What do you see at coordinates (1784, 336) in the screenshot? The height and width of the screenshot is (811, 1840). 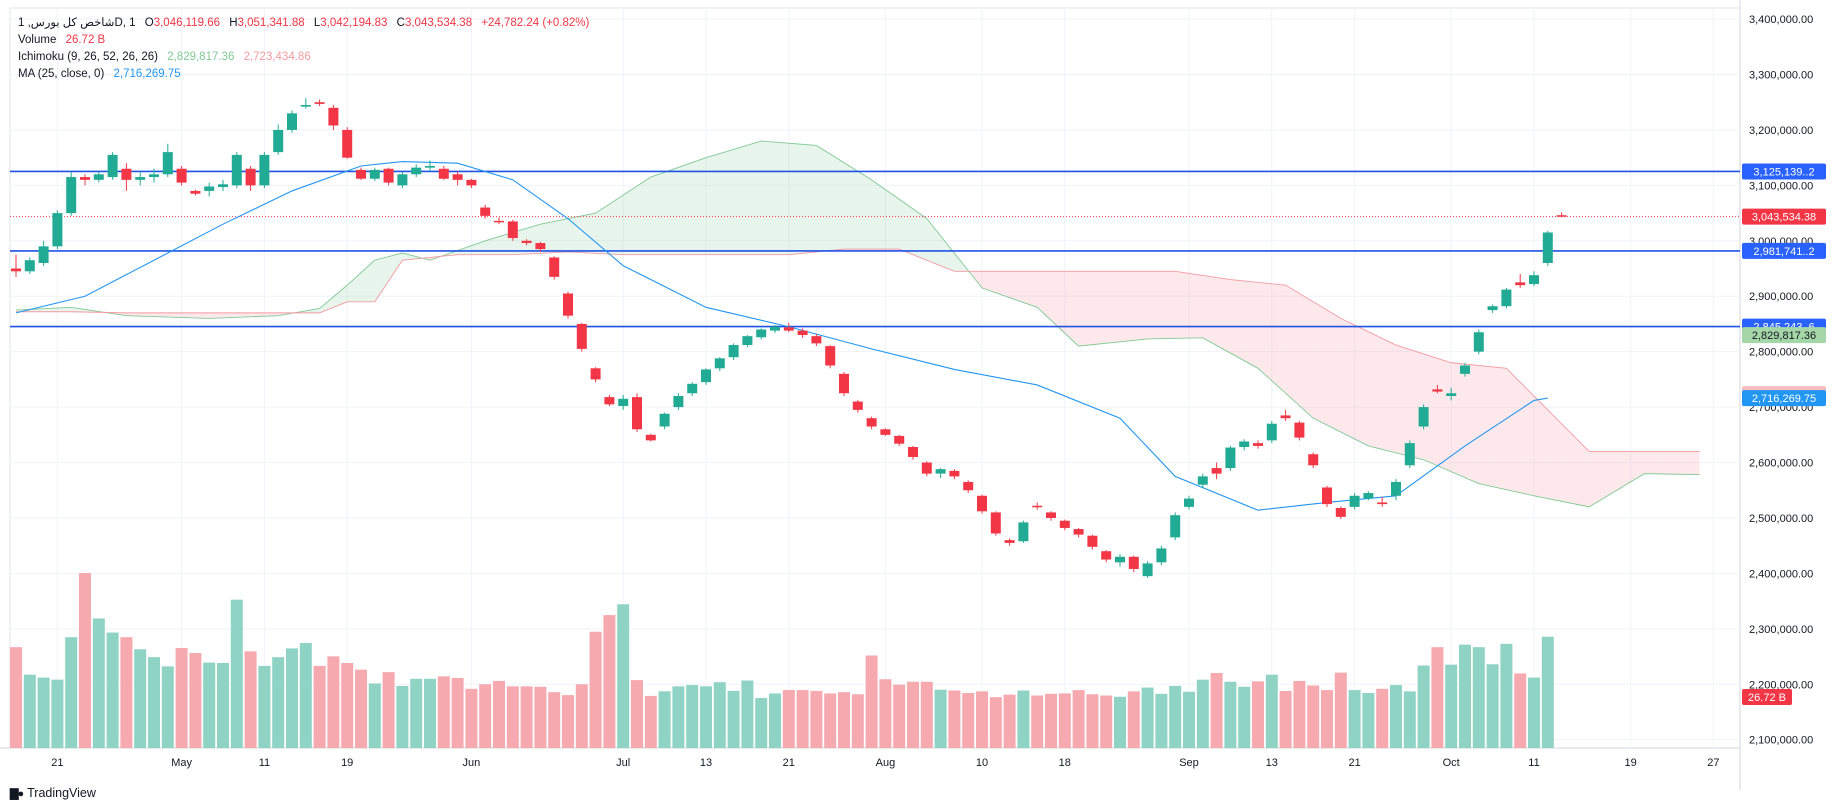 I see `price-label: 2,829,817.36` at bounding box center [1784, 336].